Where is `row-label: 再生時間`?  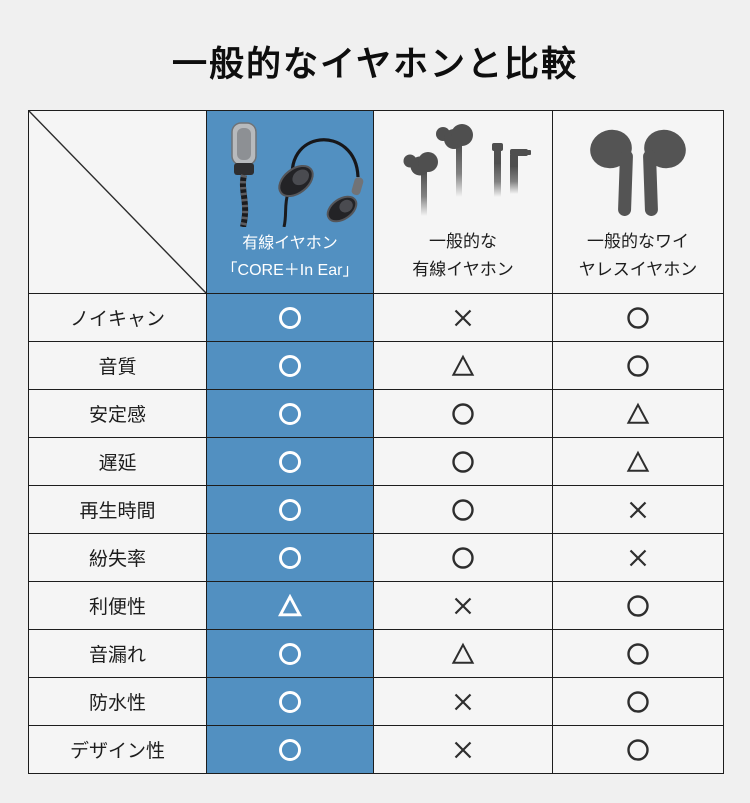
row-label: 再生時間 is located at coordinates (117, 509).